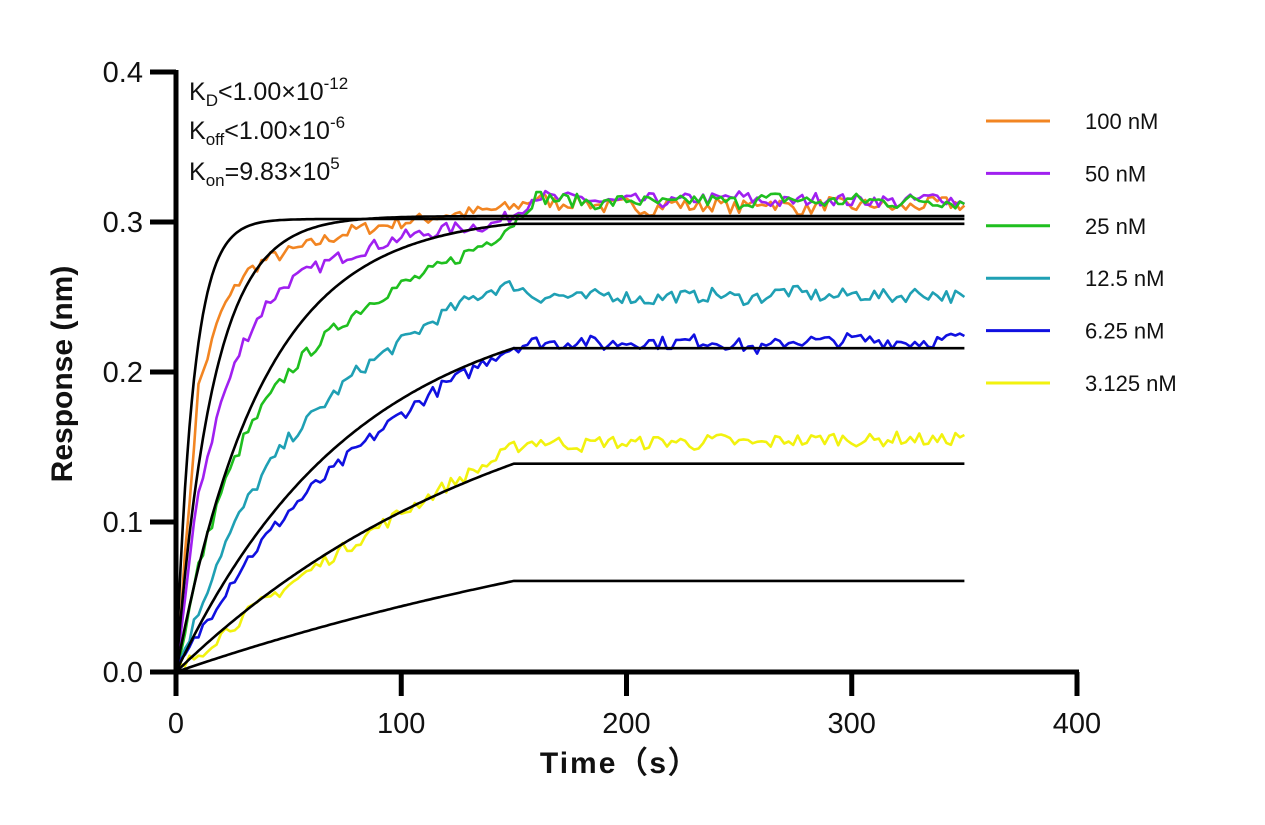 This screenshot has width=1265, height=825. I want to click on legend-label: 6.25 nM, so click(1125, 331).